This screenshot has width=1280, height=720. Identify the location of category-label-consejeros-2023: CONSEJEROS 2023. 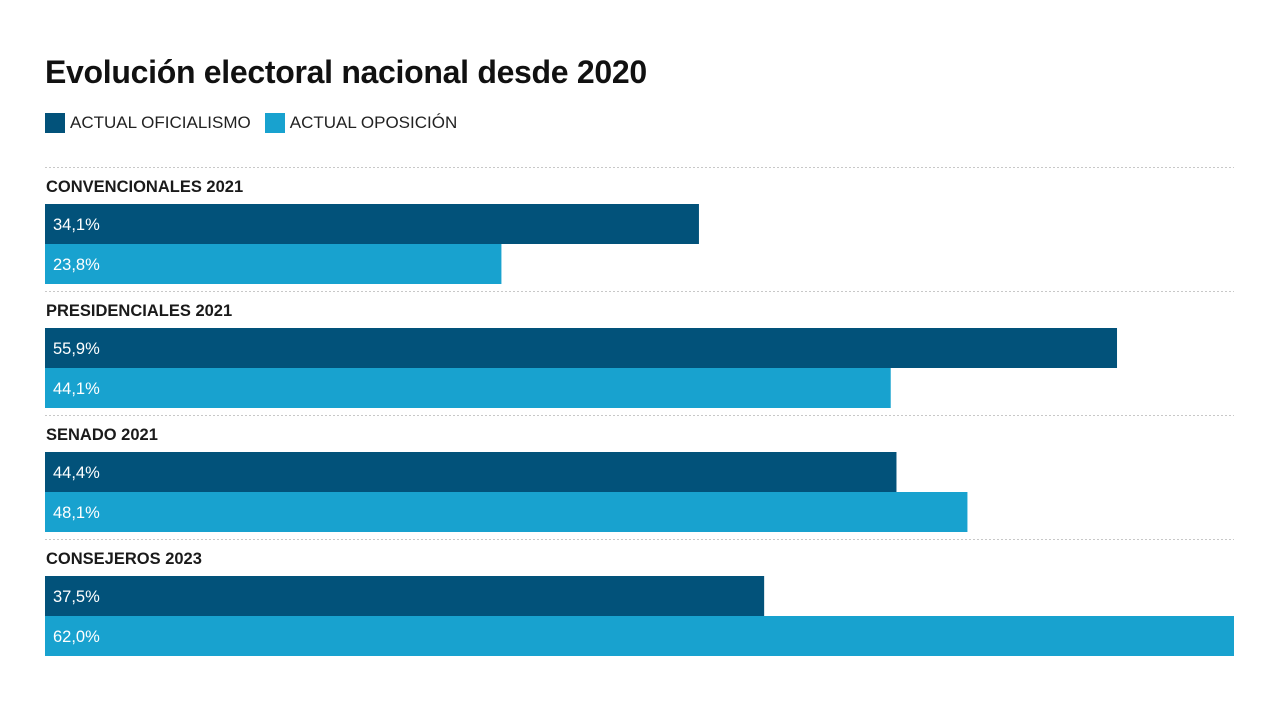
(124, 559).